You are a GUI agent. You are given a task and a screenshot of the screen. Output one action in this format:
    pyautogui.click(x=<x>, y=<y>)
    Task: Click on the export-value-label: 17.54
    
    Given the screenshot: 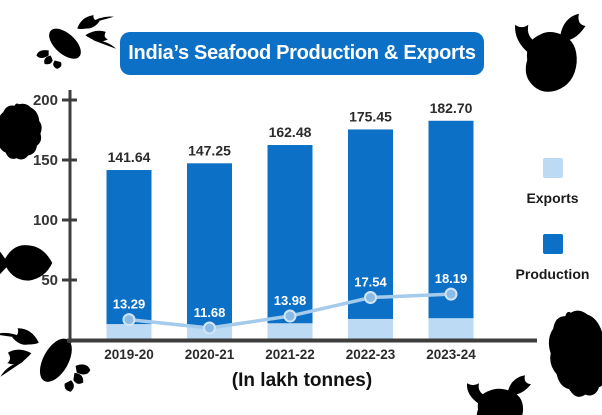 What is the action you would take?
    pyautogui.click(x=370, y=282)
    